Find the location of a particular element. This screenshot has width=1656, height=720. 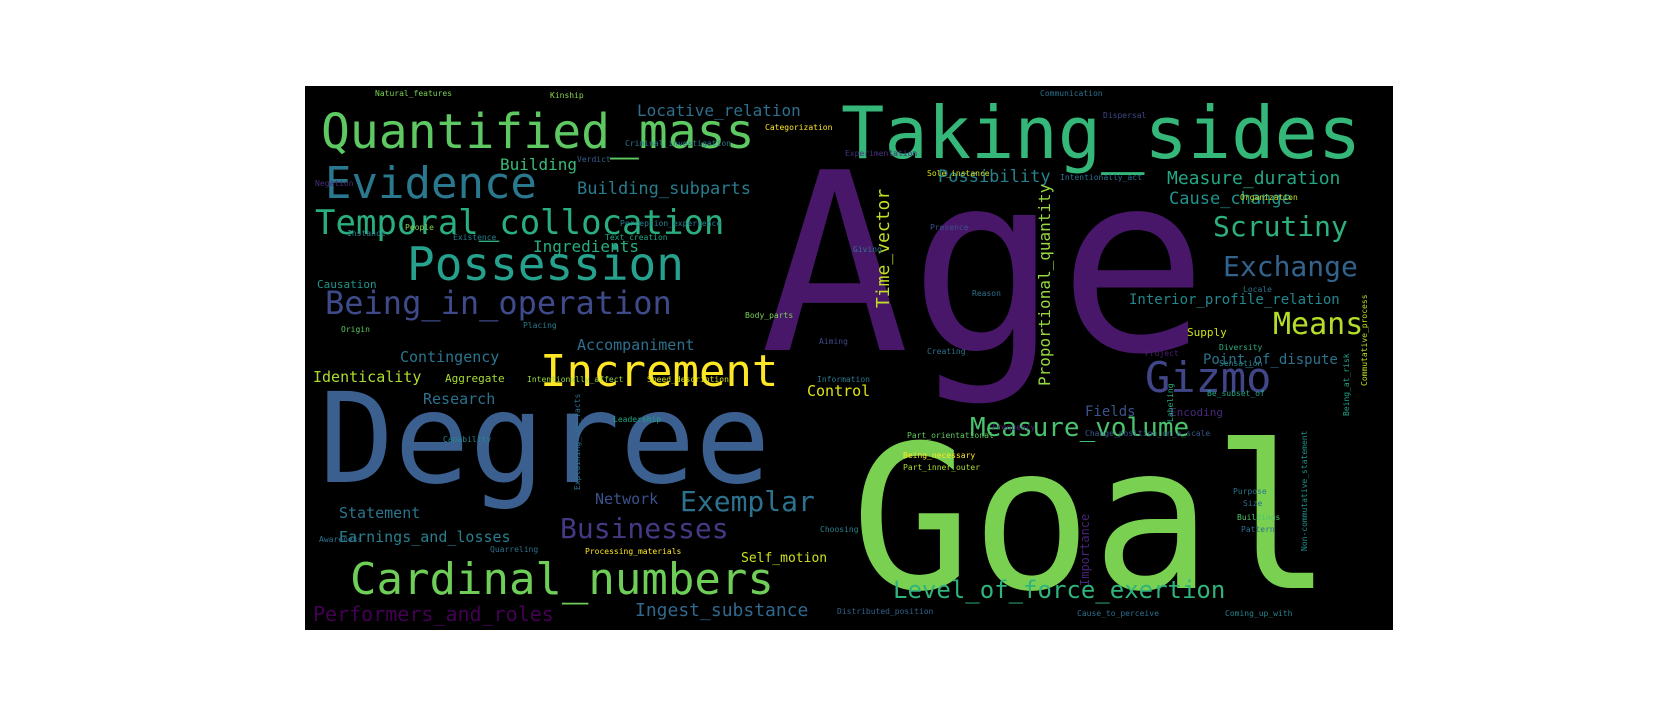

word-size: Size is located at coordinates (1252, 503).